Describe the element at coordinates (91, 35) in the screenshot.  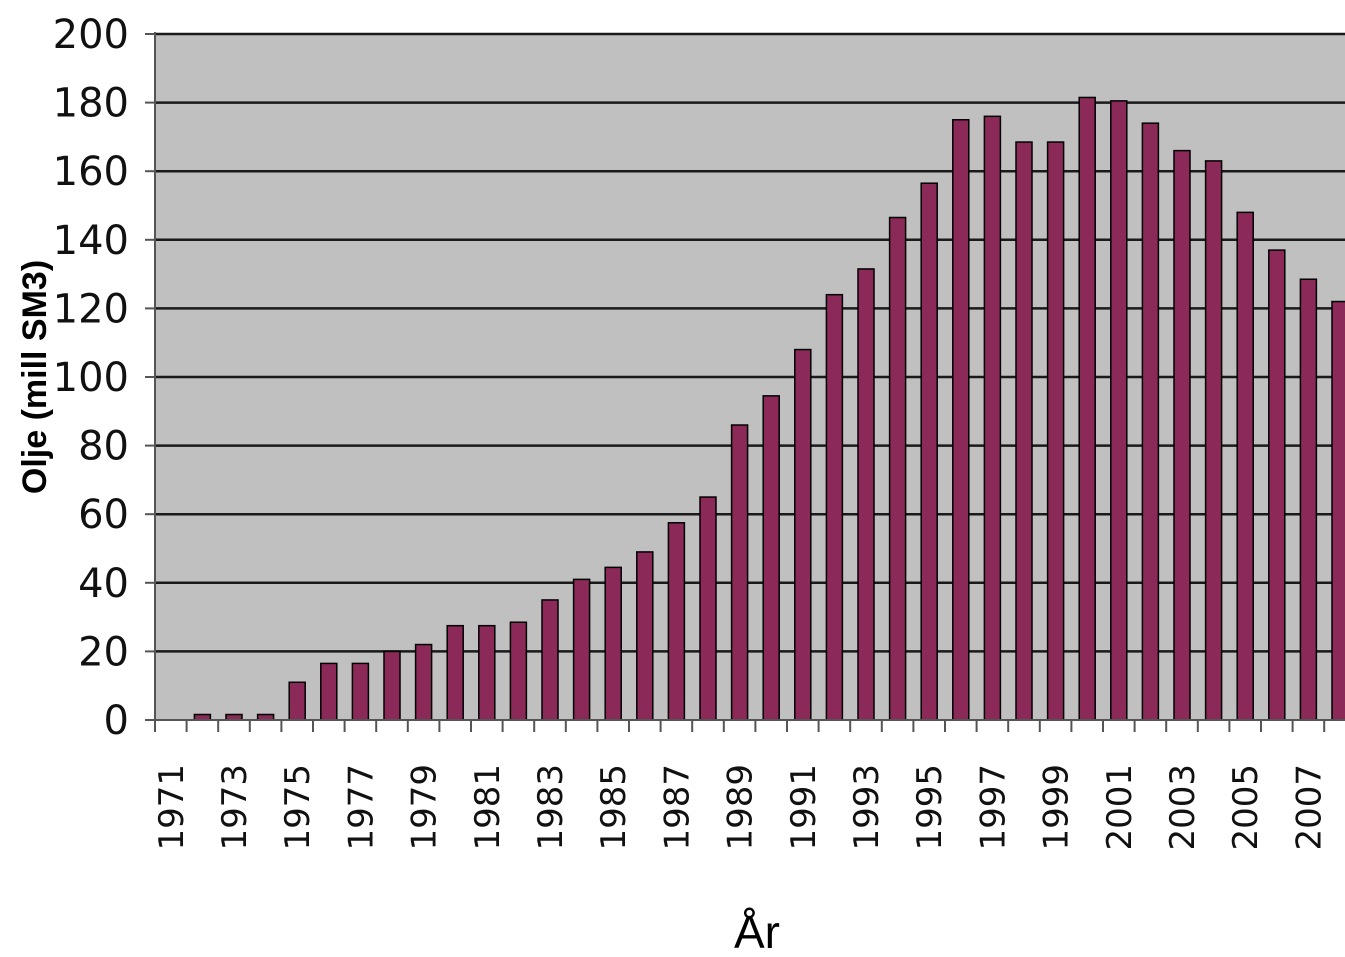
I see `y-tick-label: 200` at that location.